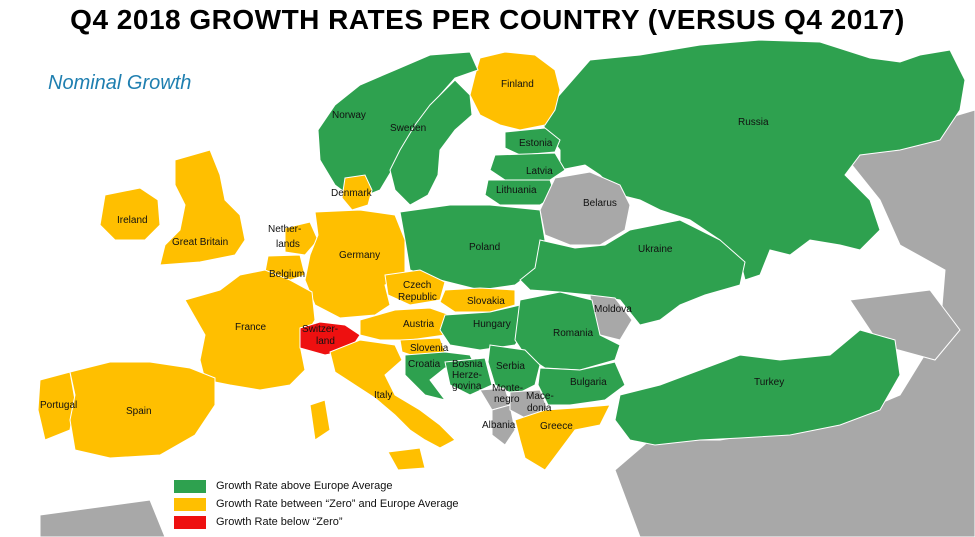 The height and width of the screenshot is (537, 975). I want to click on label-sweden: Sweden, so click(408, 128).